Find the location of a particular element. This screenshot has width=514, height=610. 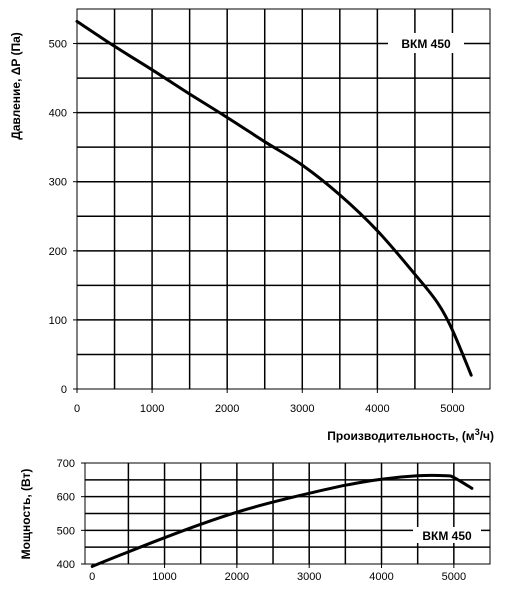

power-grid is located at coordinates (287, 513).